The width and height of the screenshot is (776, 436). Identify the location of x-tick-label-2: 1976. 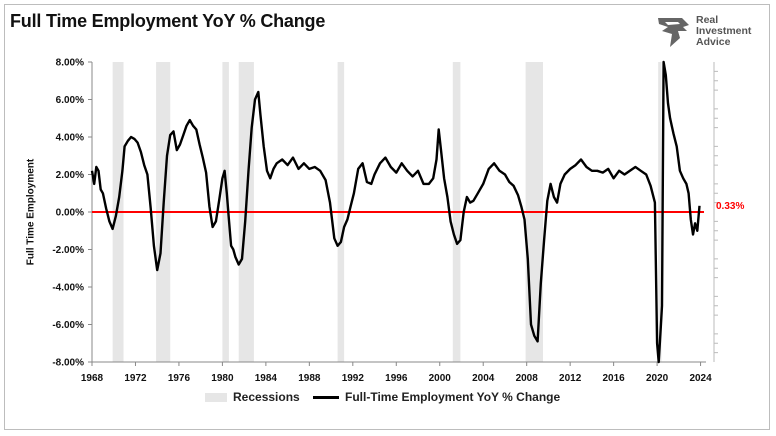
(179, 378).